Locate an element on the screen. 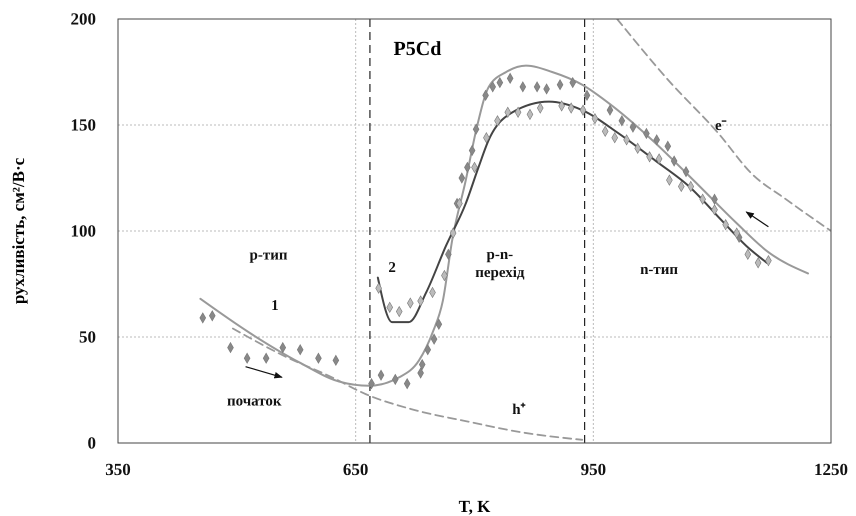  annotation: 1 is located at coordinates (275, 306).